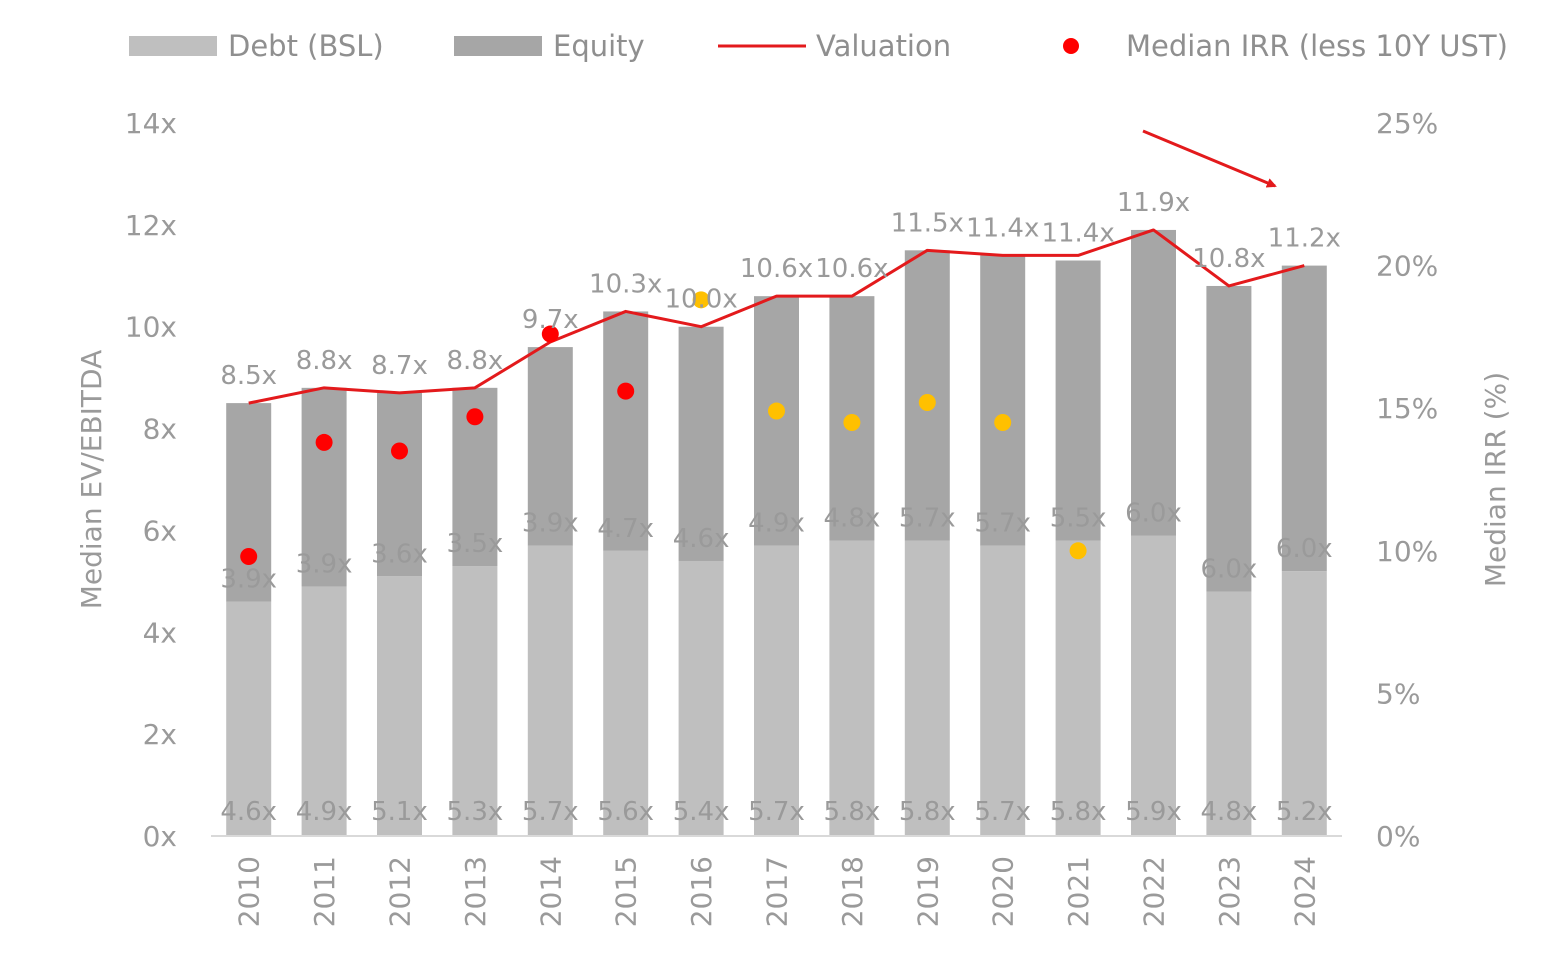 The height and width of the screenshot is (974, 1559). I want to click on left-tick-0x: 0x, so click(160, 836).